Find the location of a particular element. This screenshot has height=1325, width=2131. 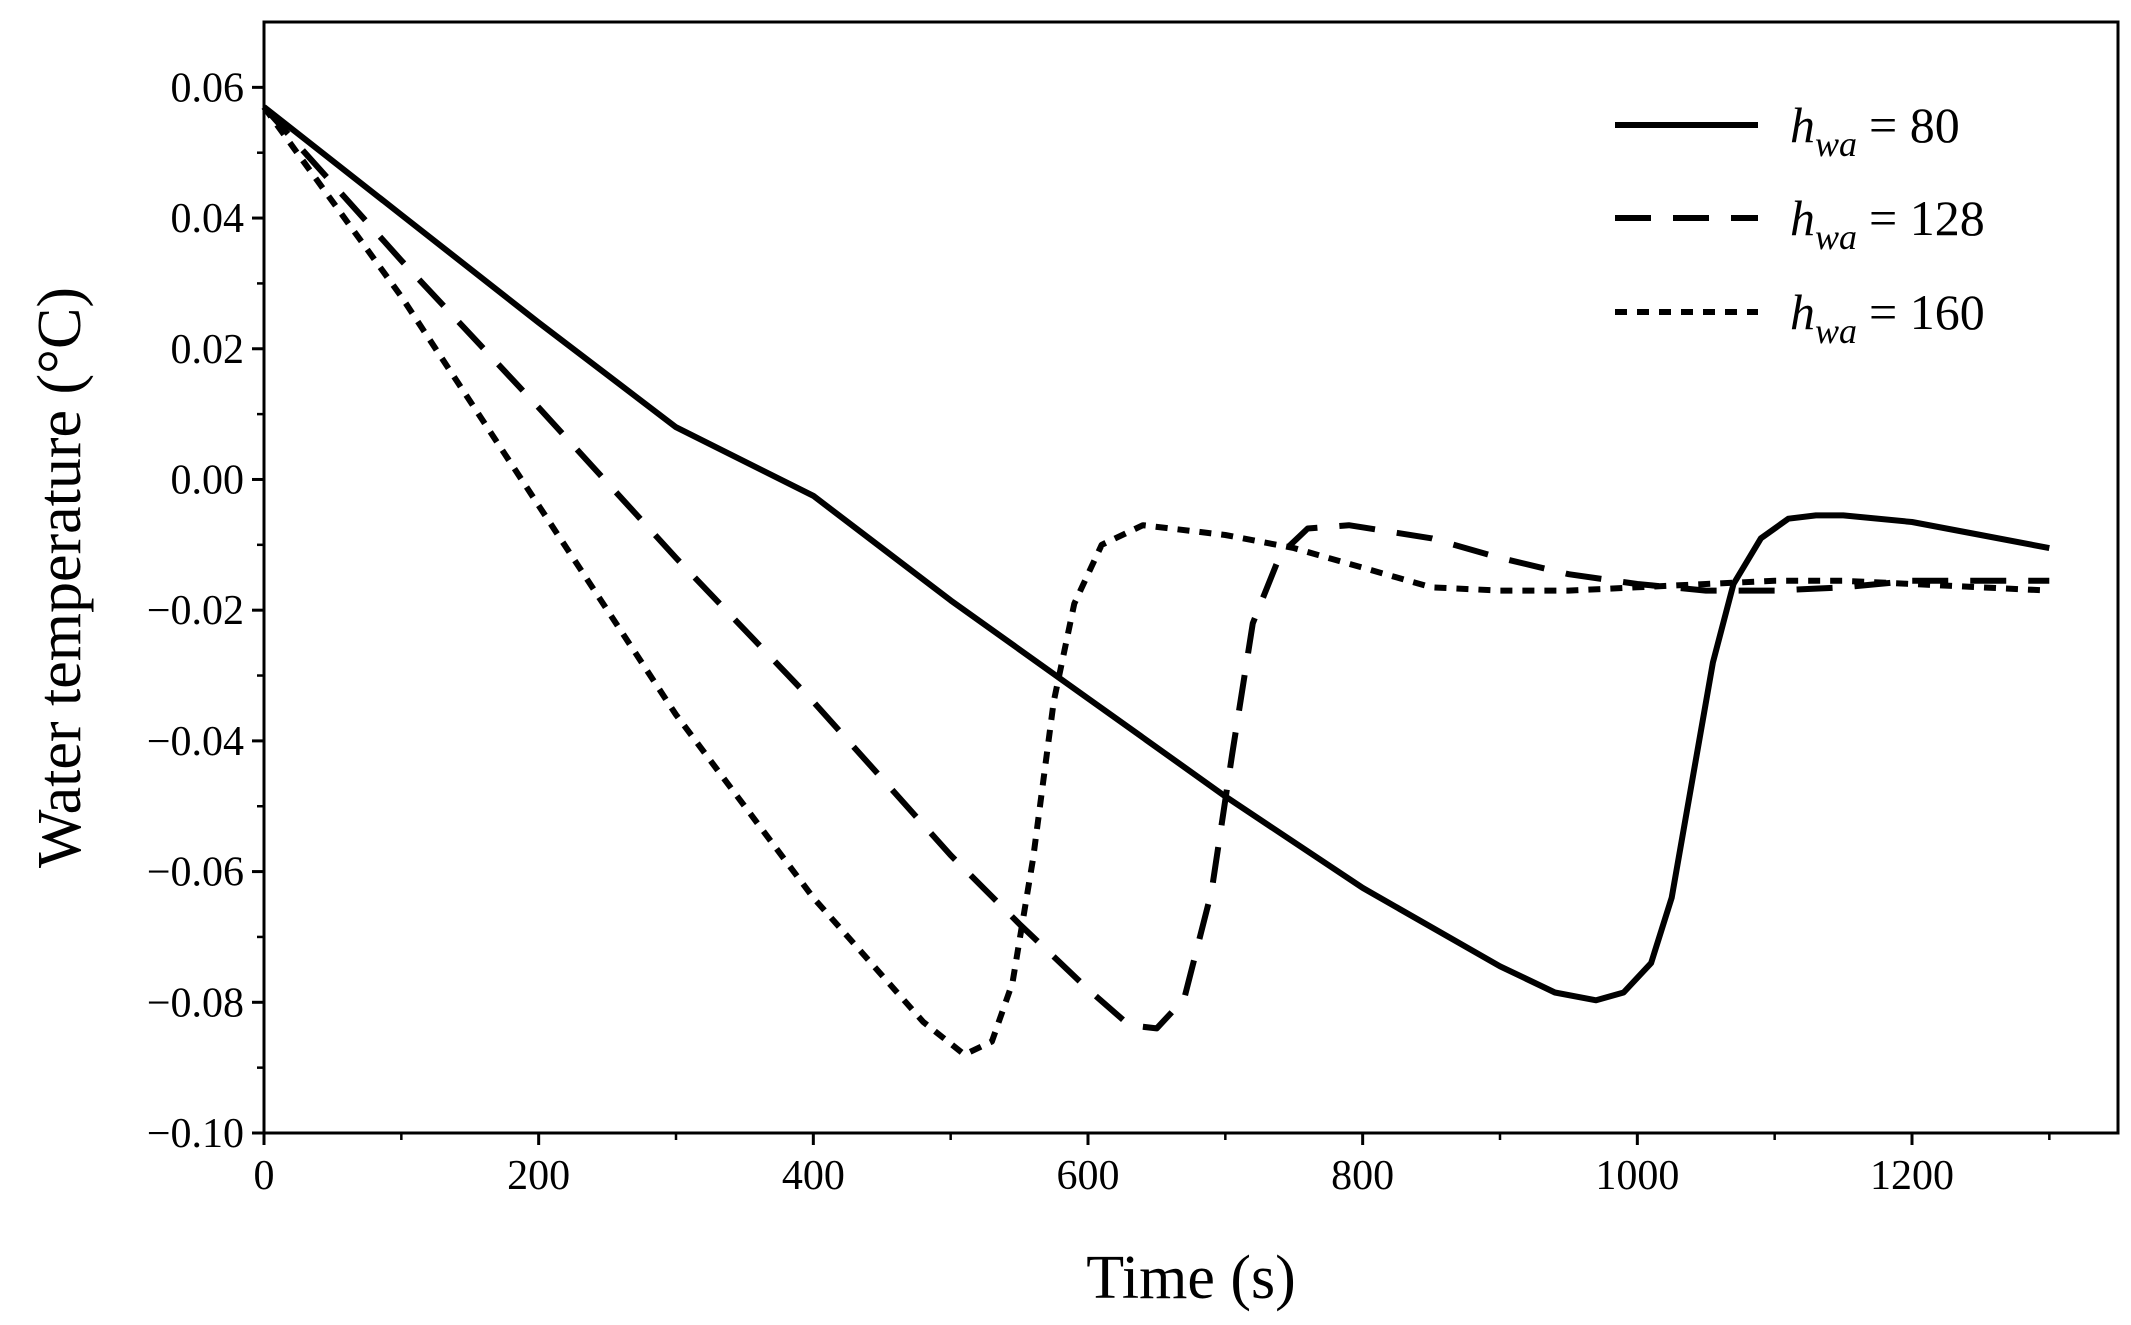

legend-value: = 160 is located at coordinates (1927, 312).